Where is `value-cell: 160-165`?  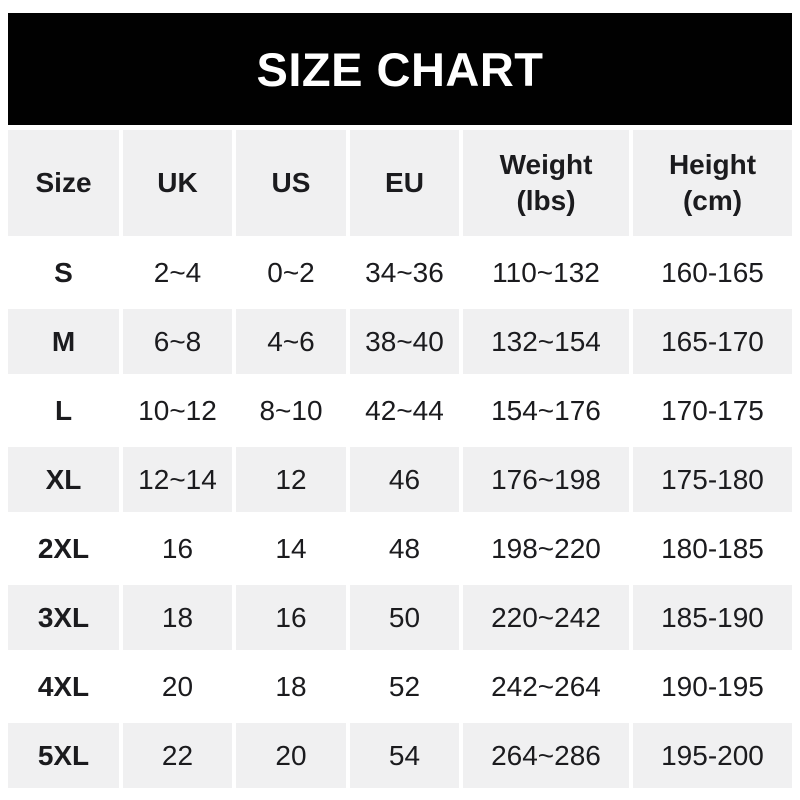 value-cell: 160-165 is located at coordinates (712, 272).